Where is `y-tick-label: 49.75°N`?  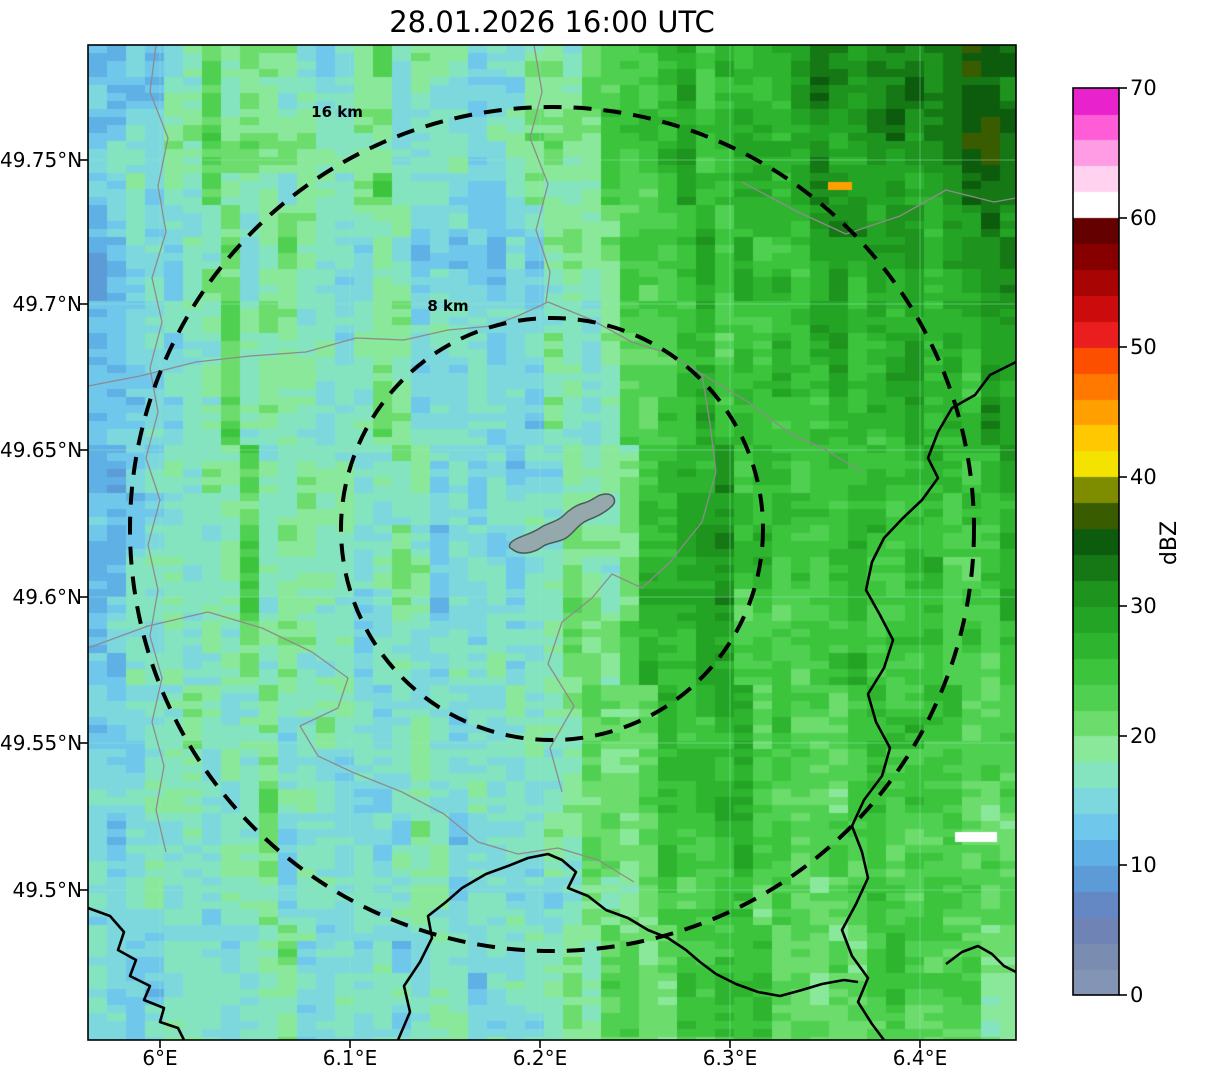 y-tick-label: 49.75°N is located at coordinates (41, 160).